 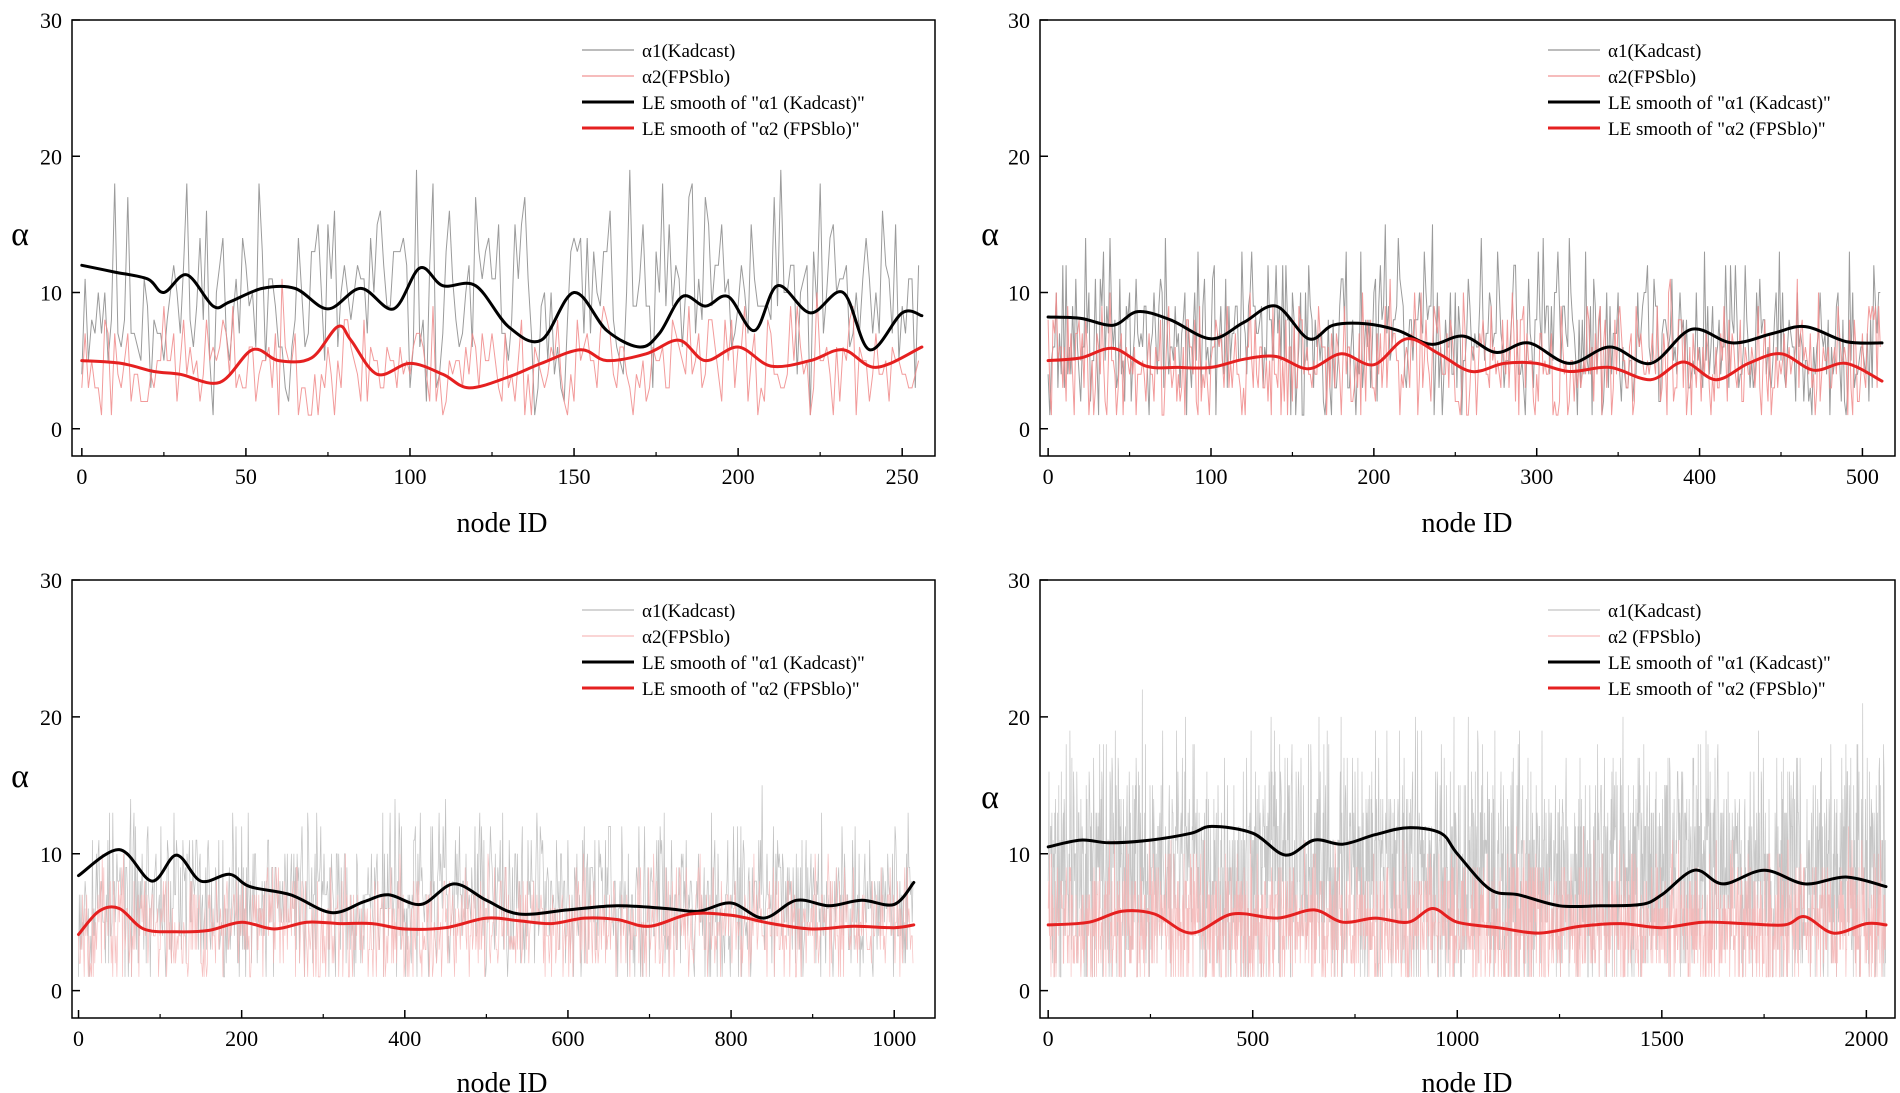 I want to click on x-tick-label: 150, so click(x=574, y=476).